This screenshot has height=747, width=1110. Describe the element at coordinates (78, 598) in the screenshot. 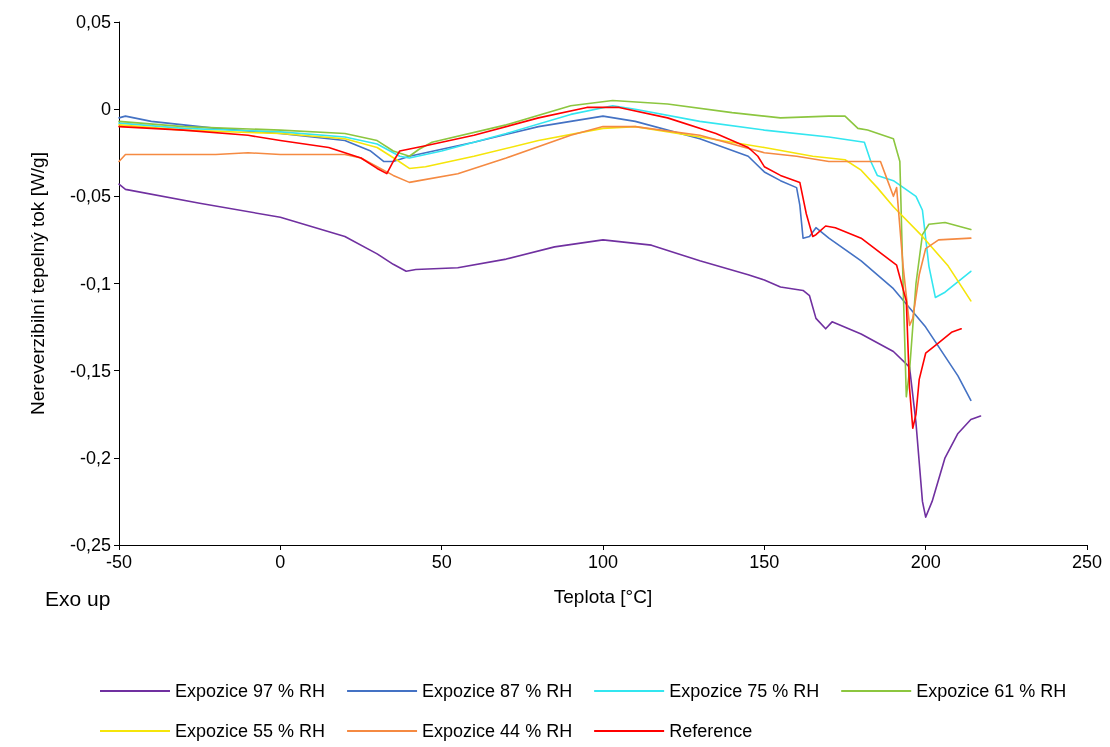

I see `text: Exo up` at that location.